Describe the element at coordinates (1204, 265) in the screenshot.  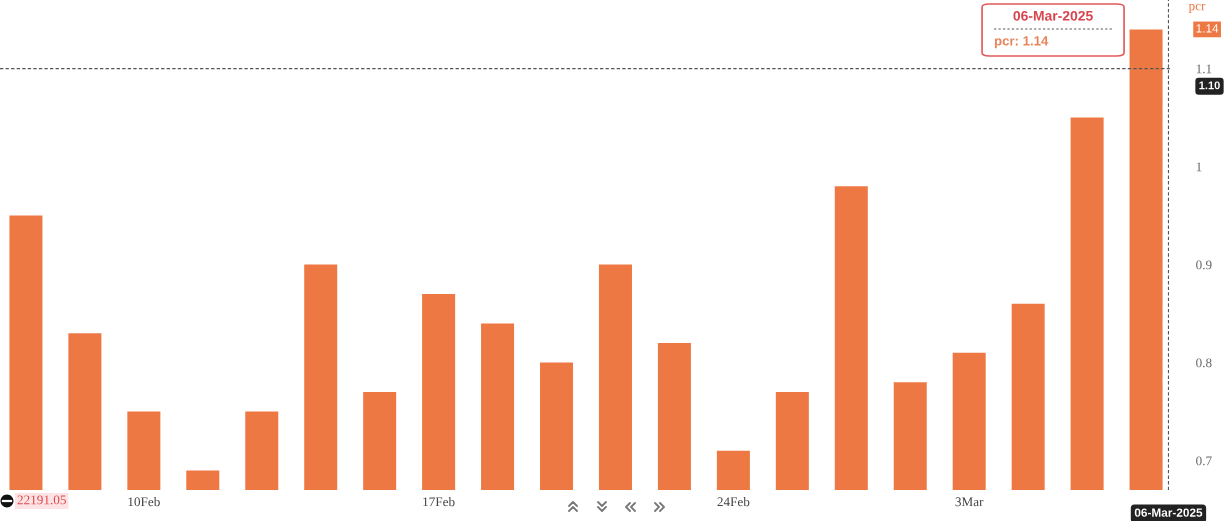
I see `y-tick-label: 0.9` at that location.